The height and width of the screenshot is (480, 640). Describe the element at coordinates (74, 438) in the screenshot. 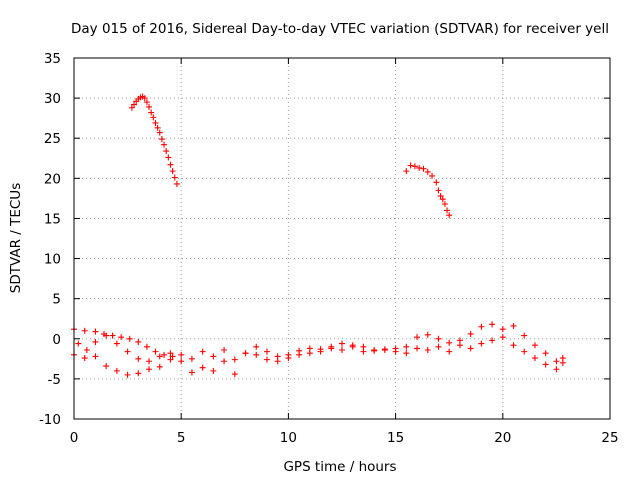

I see `x-tick-label: 0` at that location.